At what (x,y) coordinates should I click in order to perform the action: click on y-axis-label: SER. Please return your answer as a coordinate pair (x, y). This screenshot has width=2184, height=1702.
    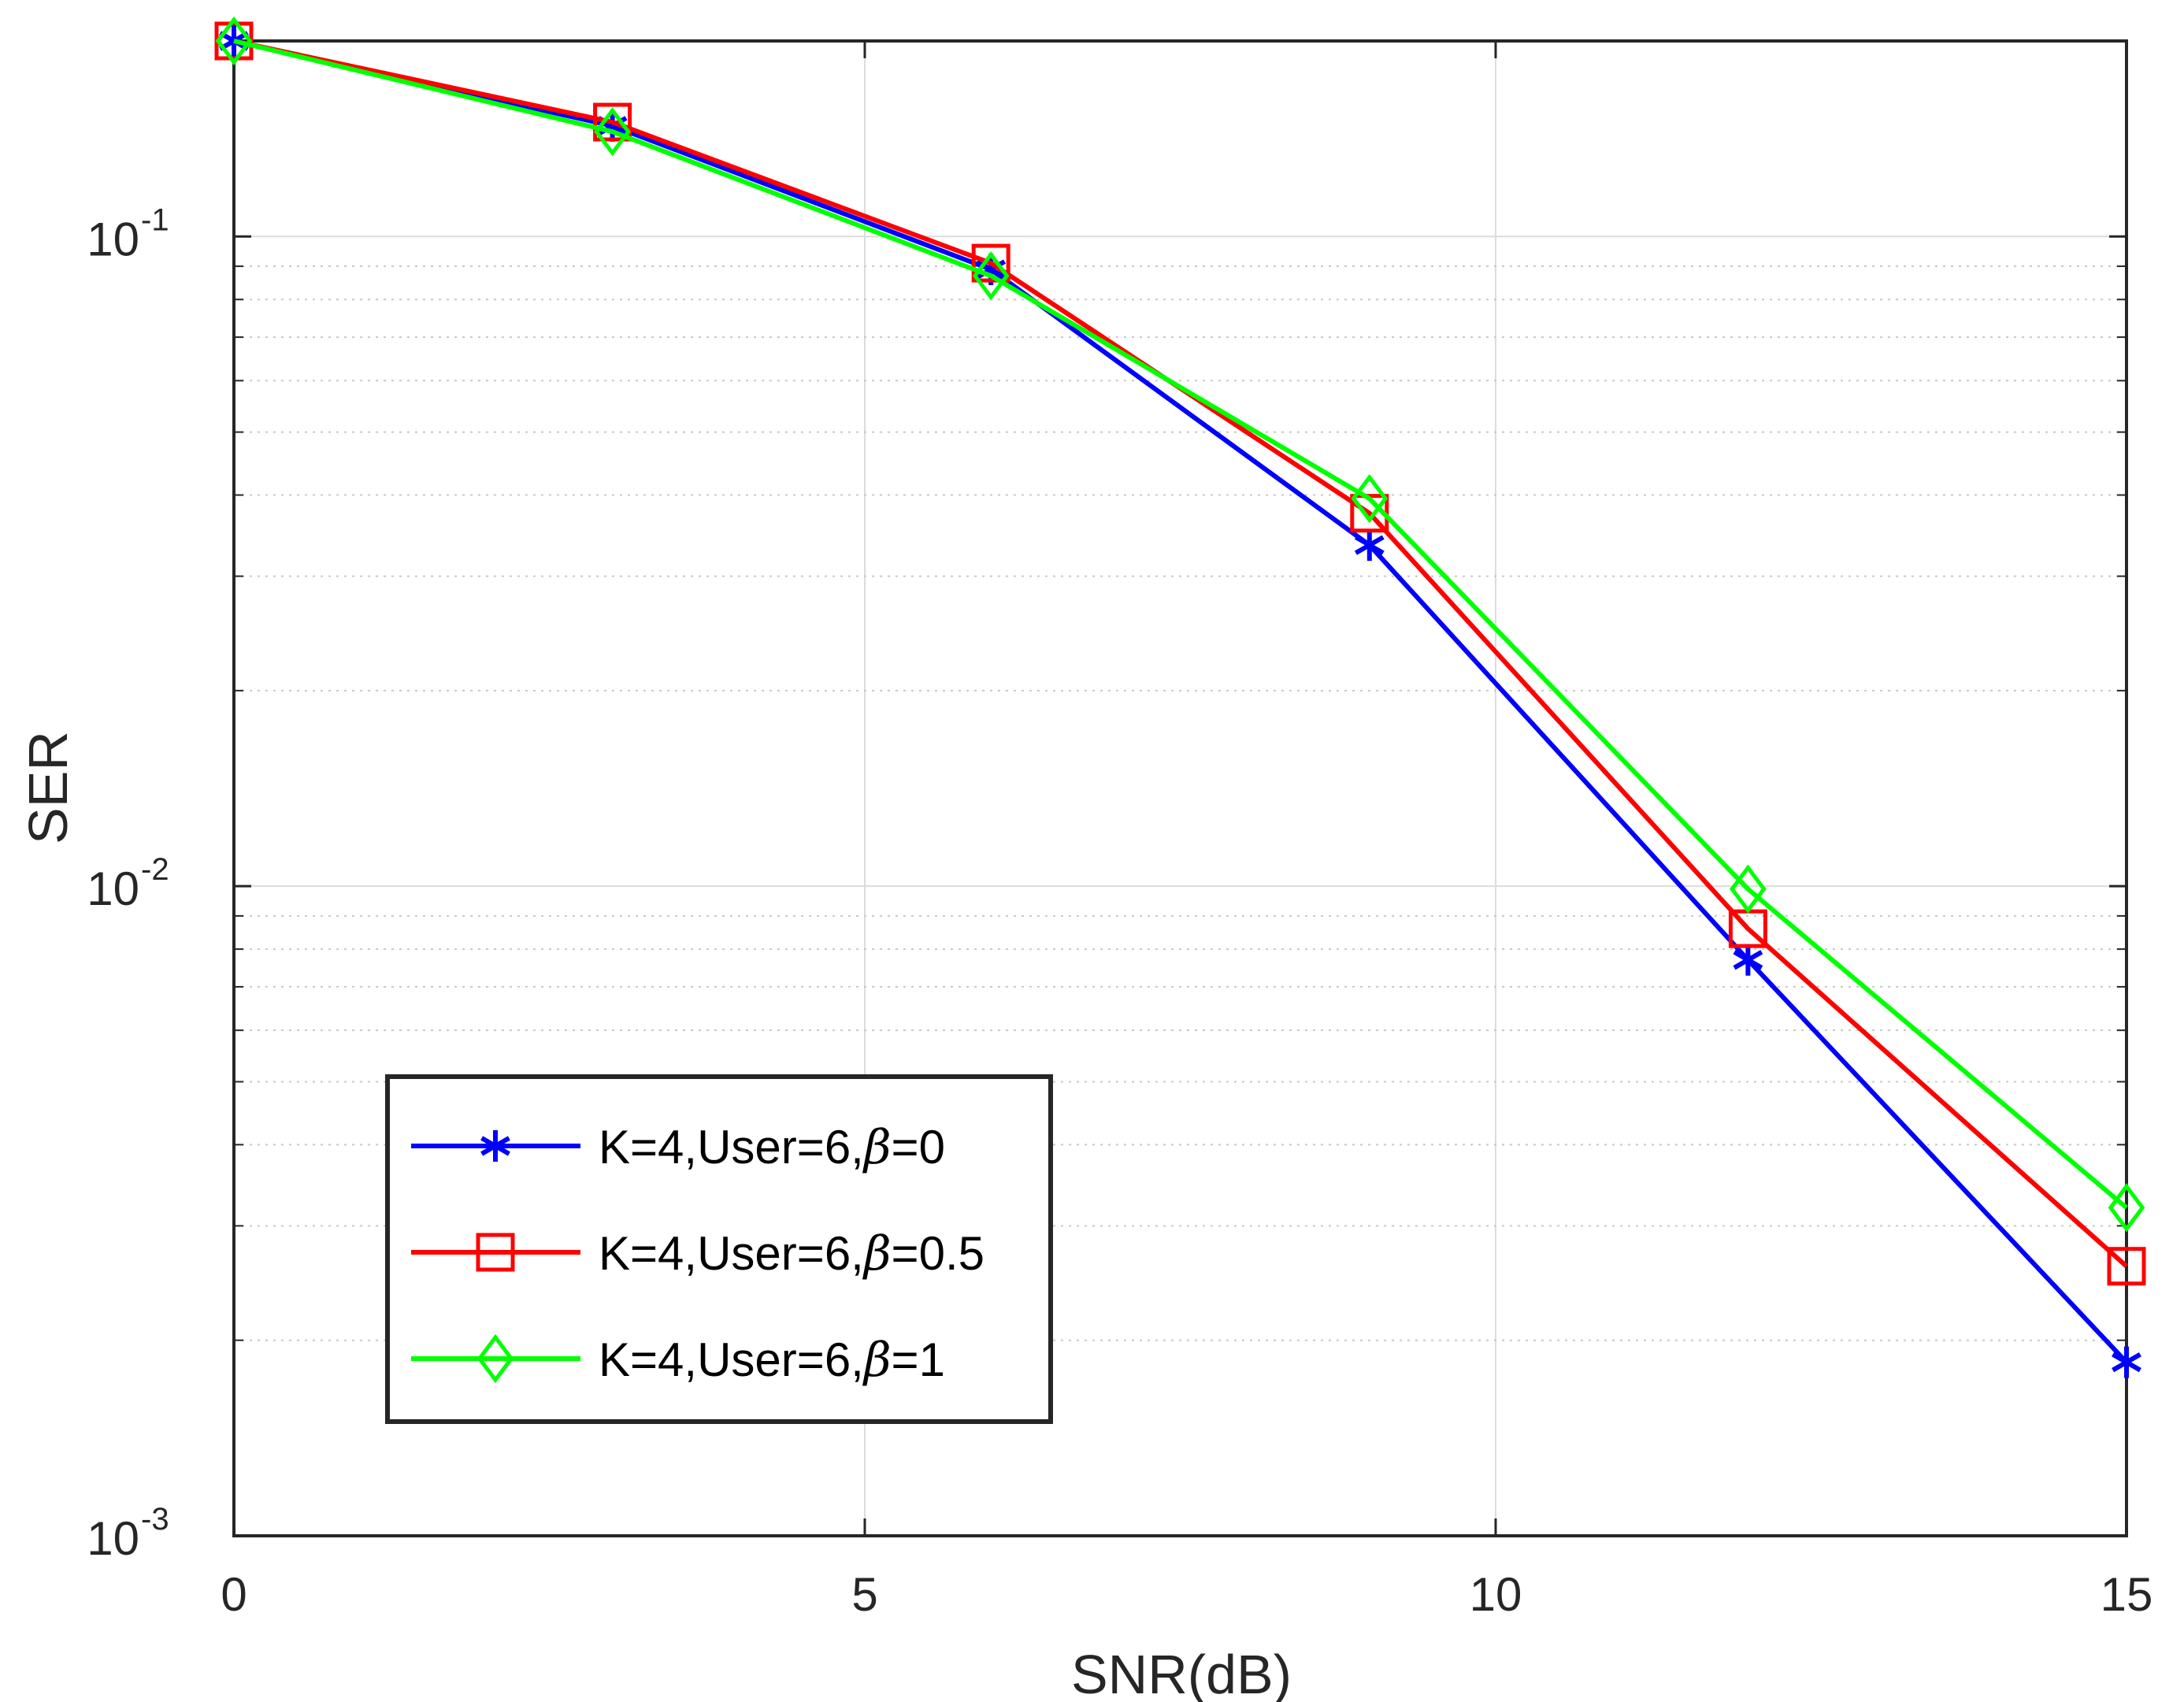
    Looking at the image, I should click on (48, 788).